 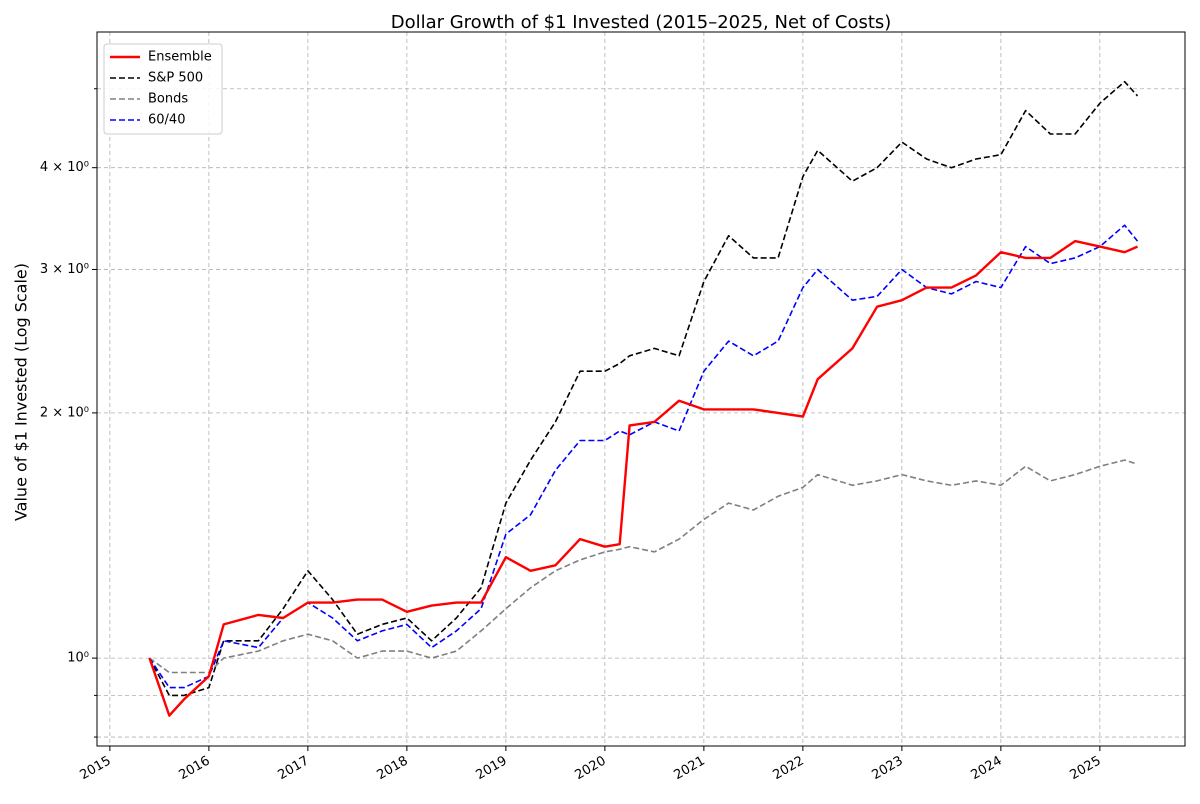 What do you see at coordinates (293, 769) in the screenshot?
I see `x-tick-label: 2017` at bounding box center [293, 769].